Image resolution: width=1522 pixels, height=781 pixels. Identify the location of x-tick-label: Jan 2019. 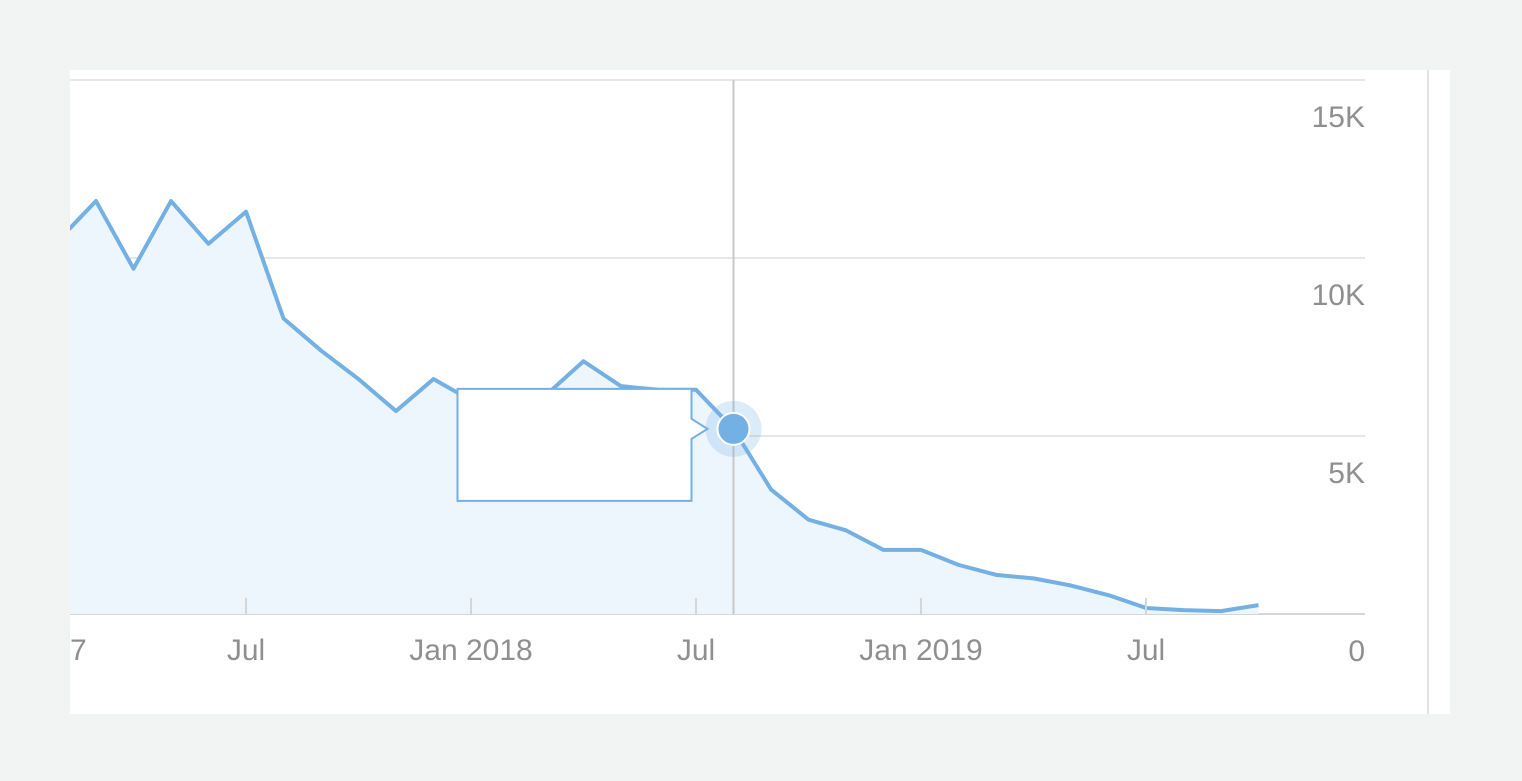
(920, 650).